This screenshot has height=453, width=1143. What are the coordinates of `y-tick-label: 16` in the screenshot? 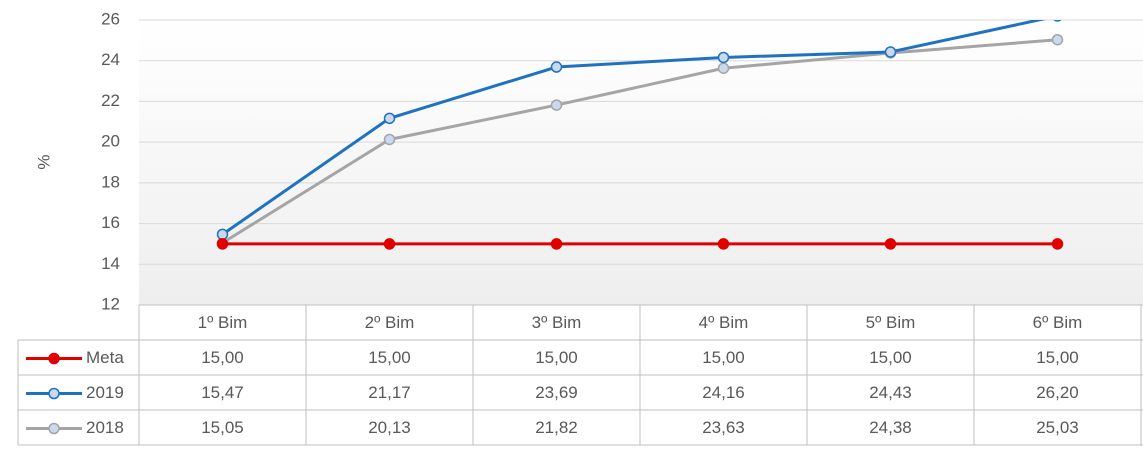 It's located at (110, 222).